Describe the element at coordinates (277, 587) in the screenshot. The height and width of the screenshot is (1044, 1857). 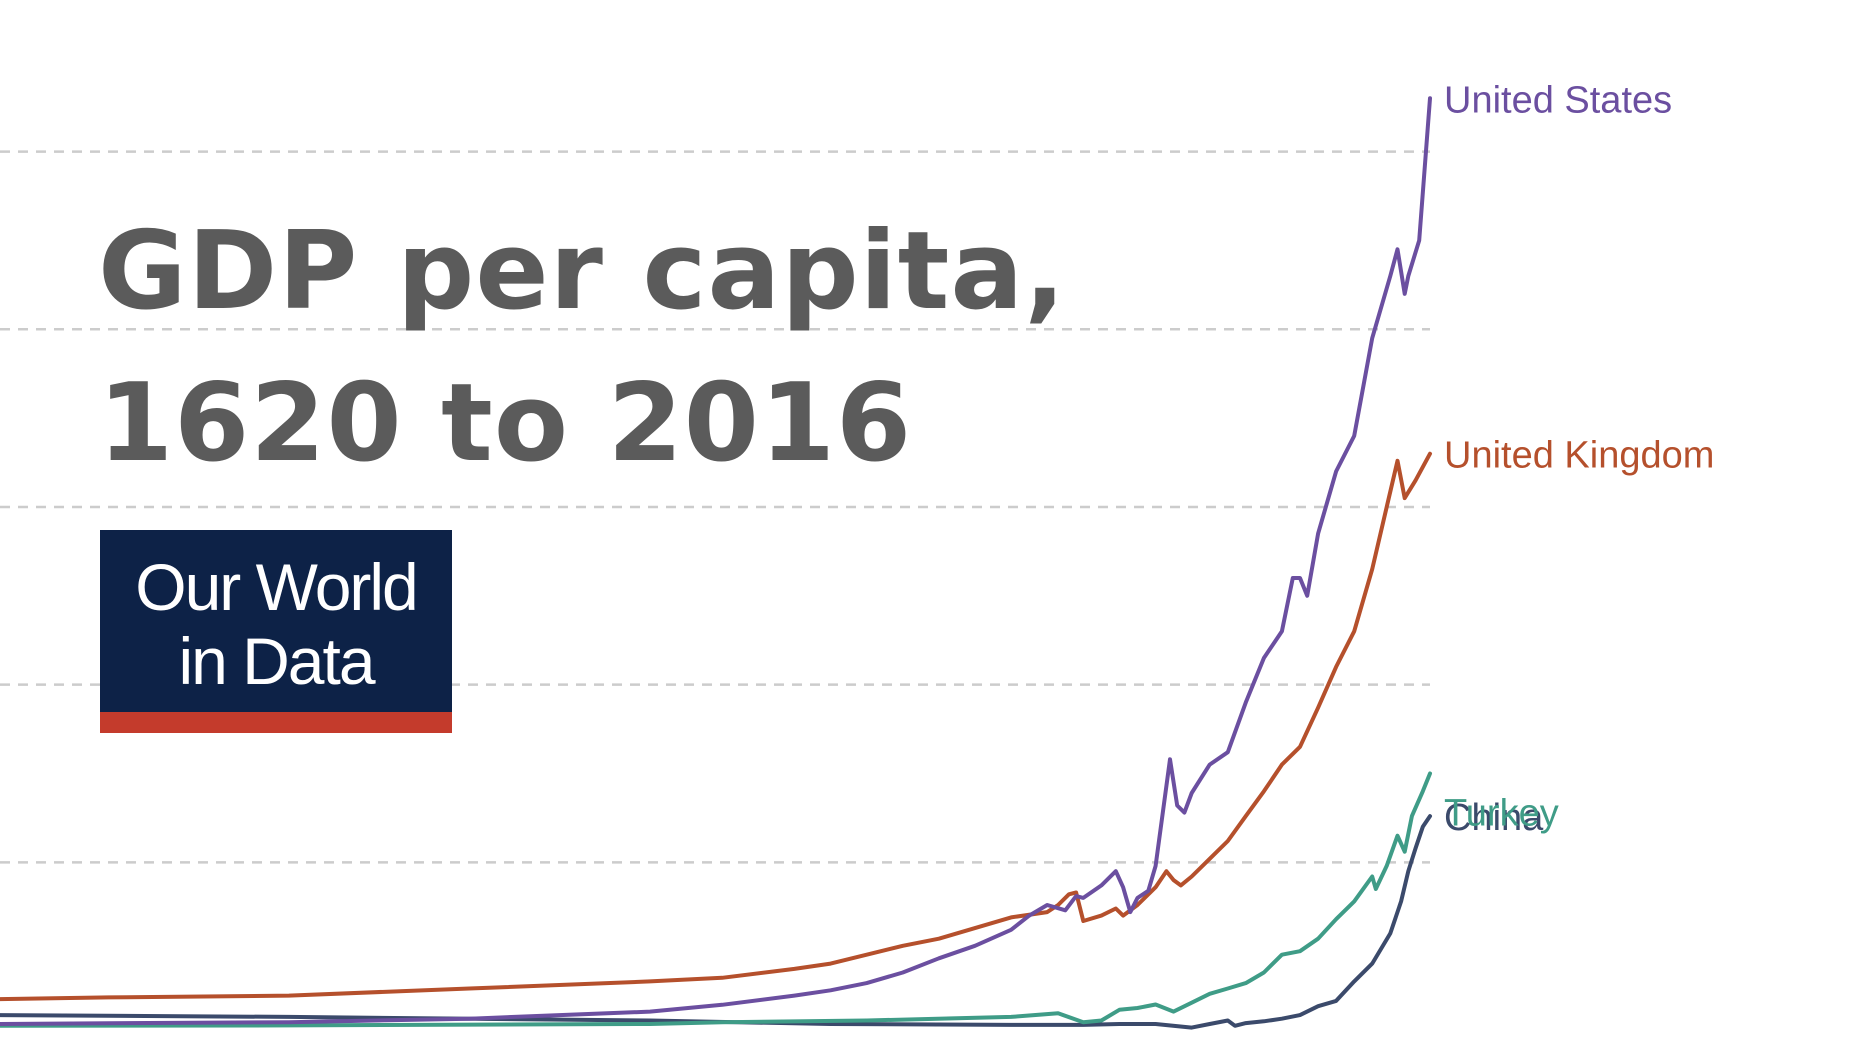
I see `logo-line-1: Our World` at that location.